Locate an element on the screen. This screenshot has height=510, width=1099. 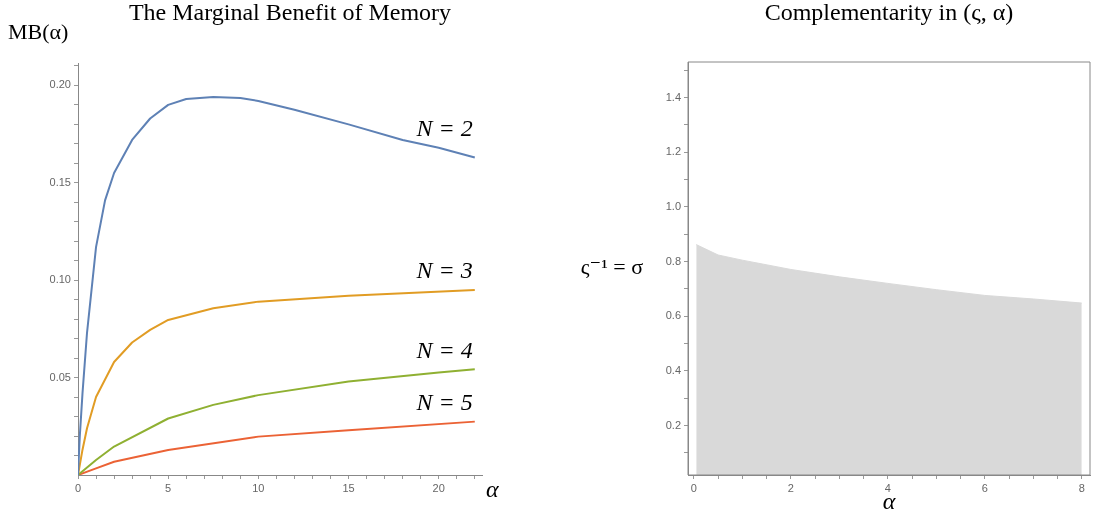
x-axis-title: α is located at coordinates (492, 489).